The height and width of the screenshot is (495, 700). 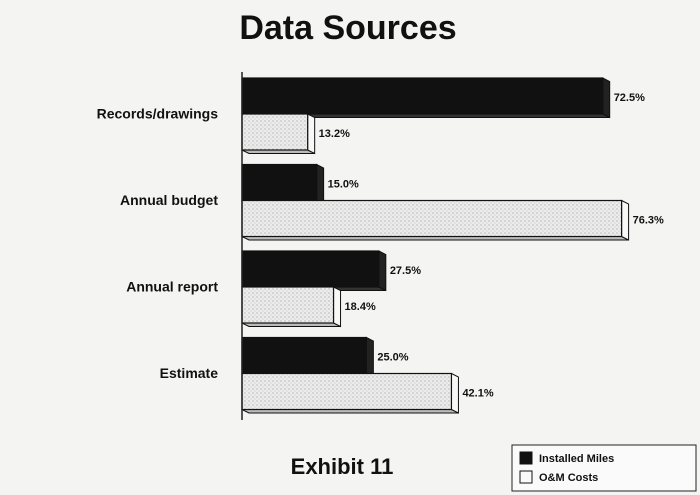 What do you see at coordinates (604, 468) in the screenshot?
I see `legend-box` at bounding box center [604, 468].